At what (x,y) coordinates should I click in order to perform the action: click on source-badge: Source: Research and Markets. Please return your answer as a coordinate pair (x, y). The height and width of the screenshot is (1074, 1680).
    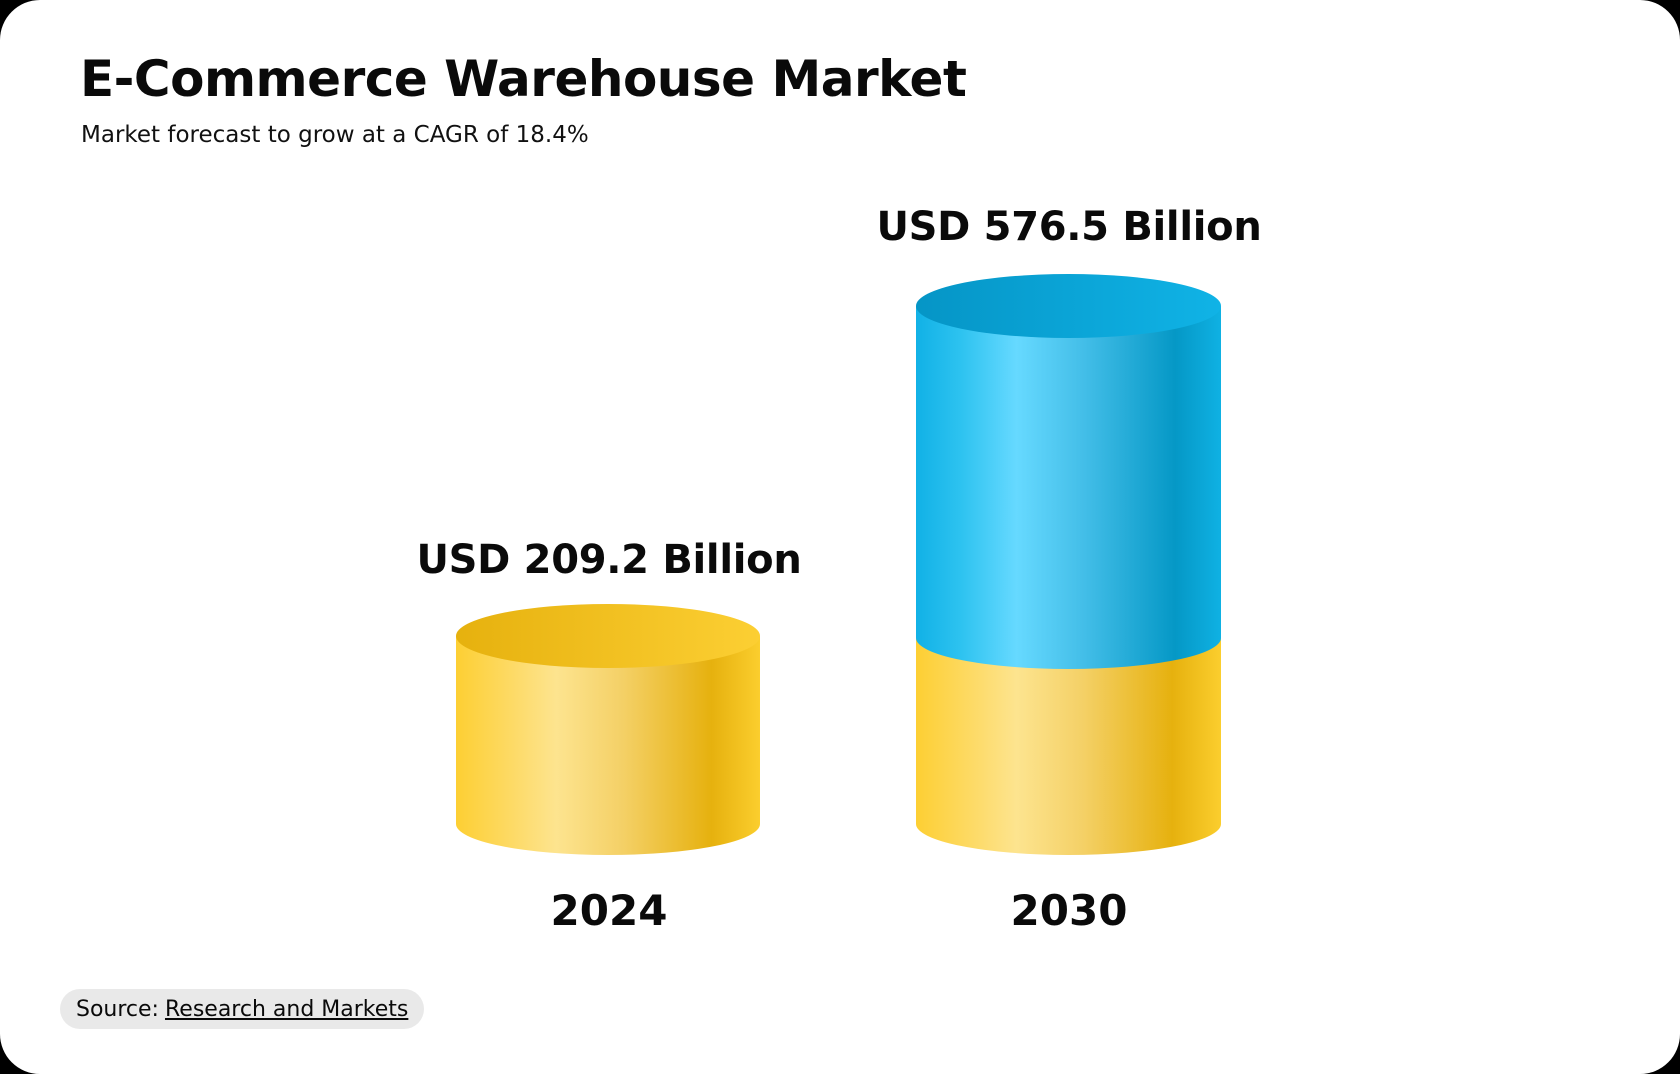
    Looking at the image, I should click on (242, 1009).